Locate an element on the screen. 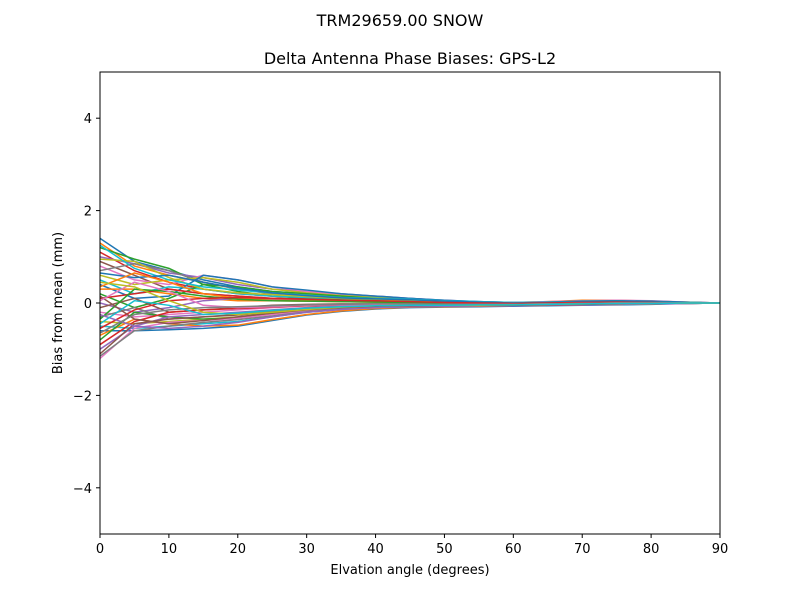 The image size is (800, 600). y-tick-label: −2 is located at coordinates (82, 396).